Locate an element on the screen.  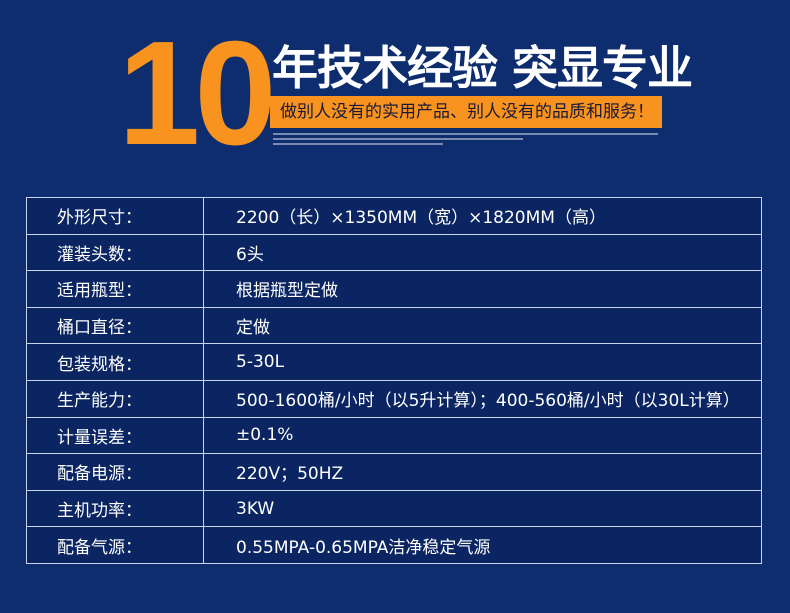
spec-label: 外形尺寸： is located at coordinates (115, 216).